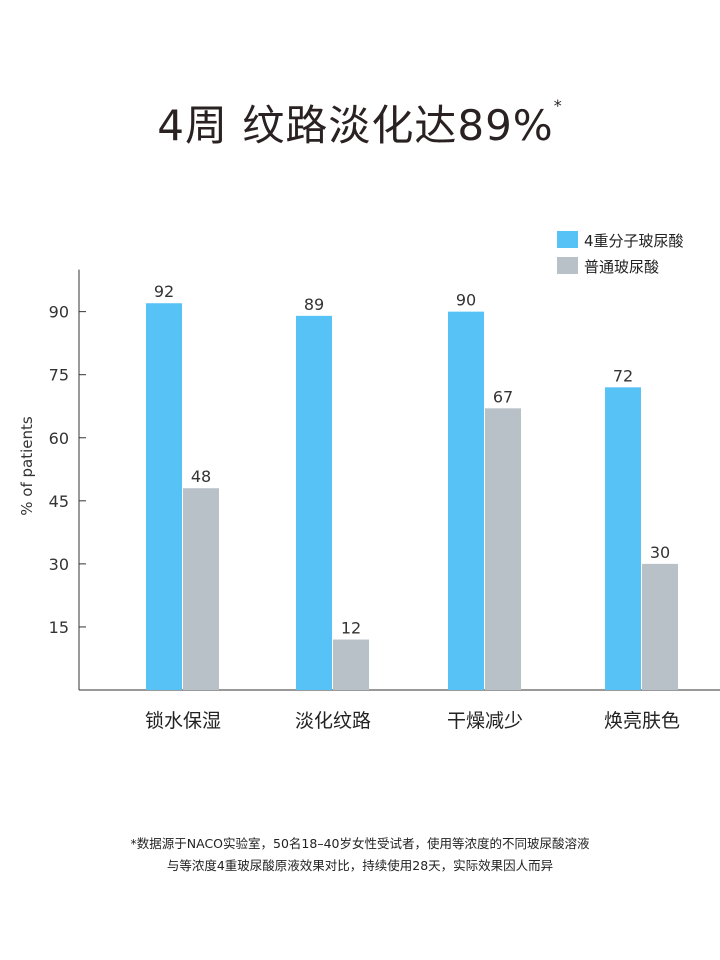  Describe the element at coordinates (351, 628) in the screenshot. I see `data-label: 12` at that location.